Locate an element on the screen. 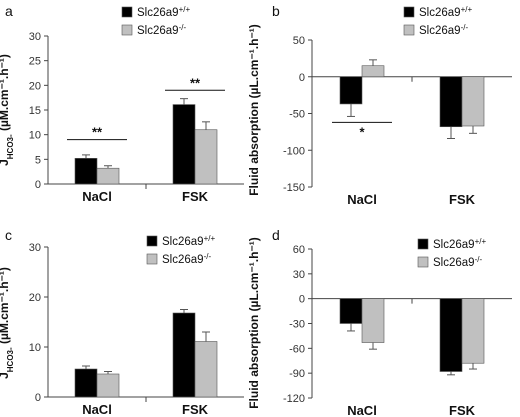 The width and height of the screenshot is (520, 417). y-tick-label: 15 is located at coordinates (35, 111).